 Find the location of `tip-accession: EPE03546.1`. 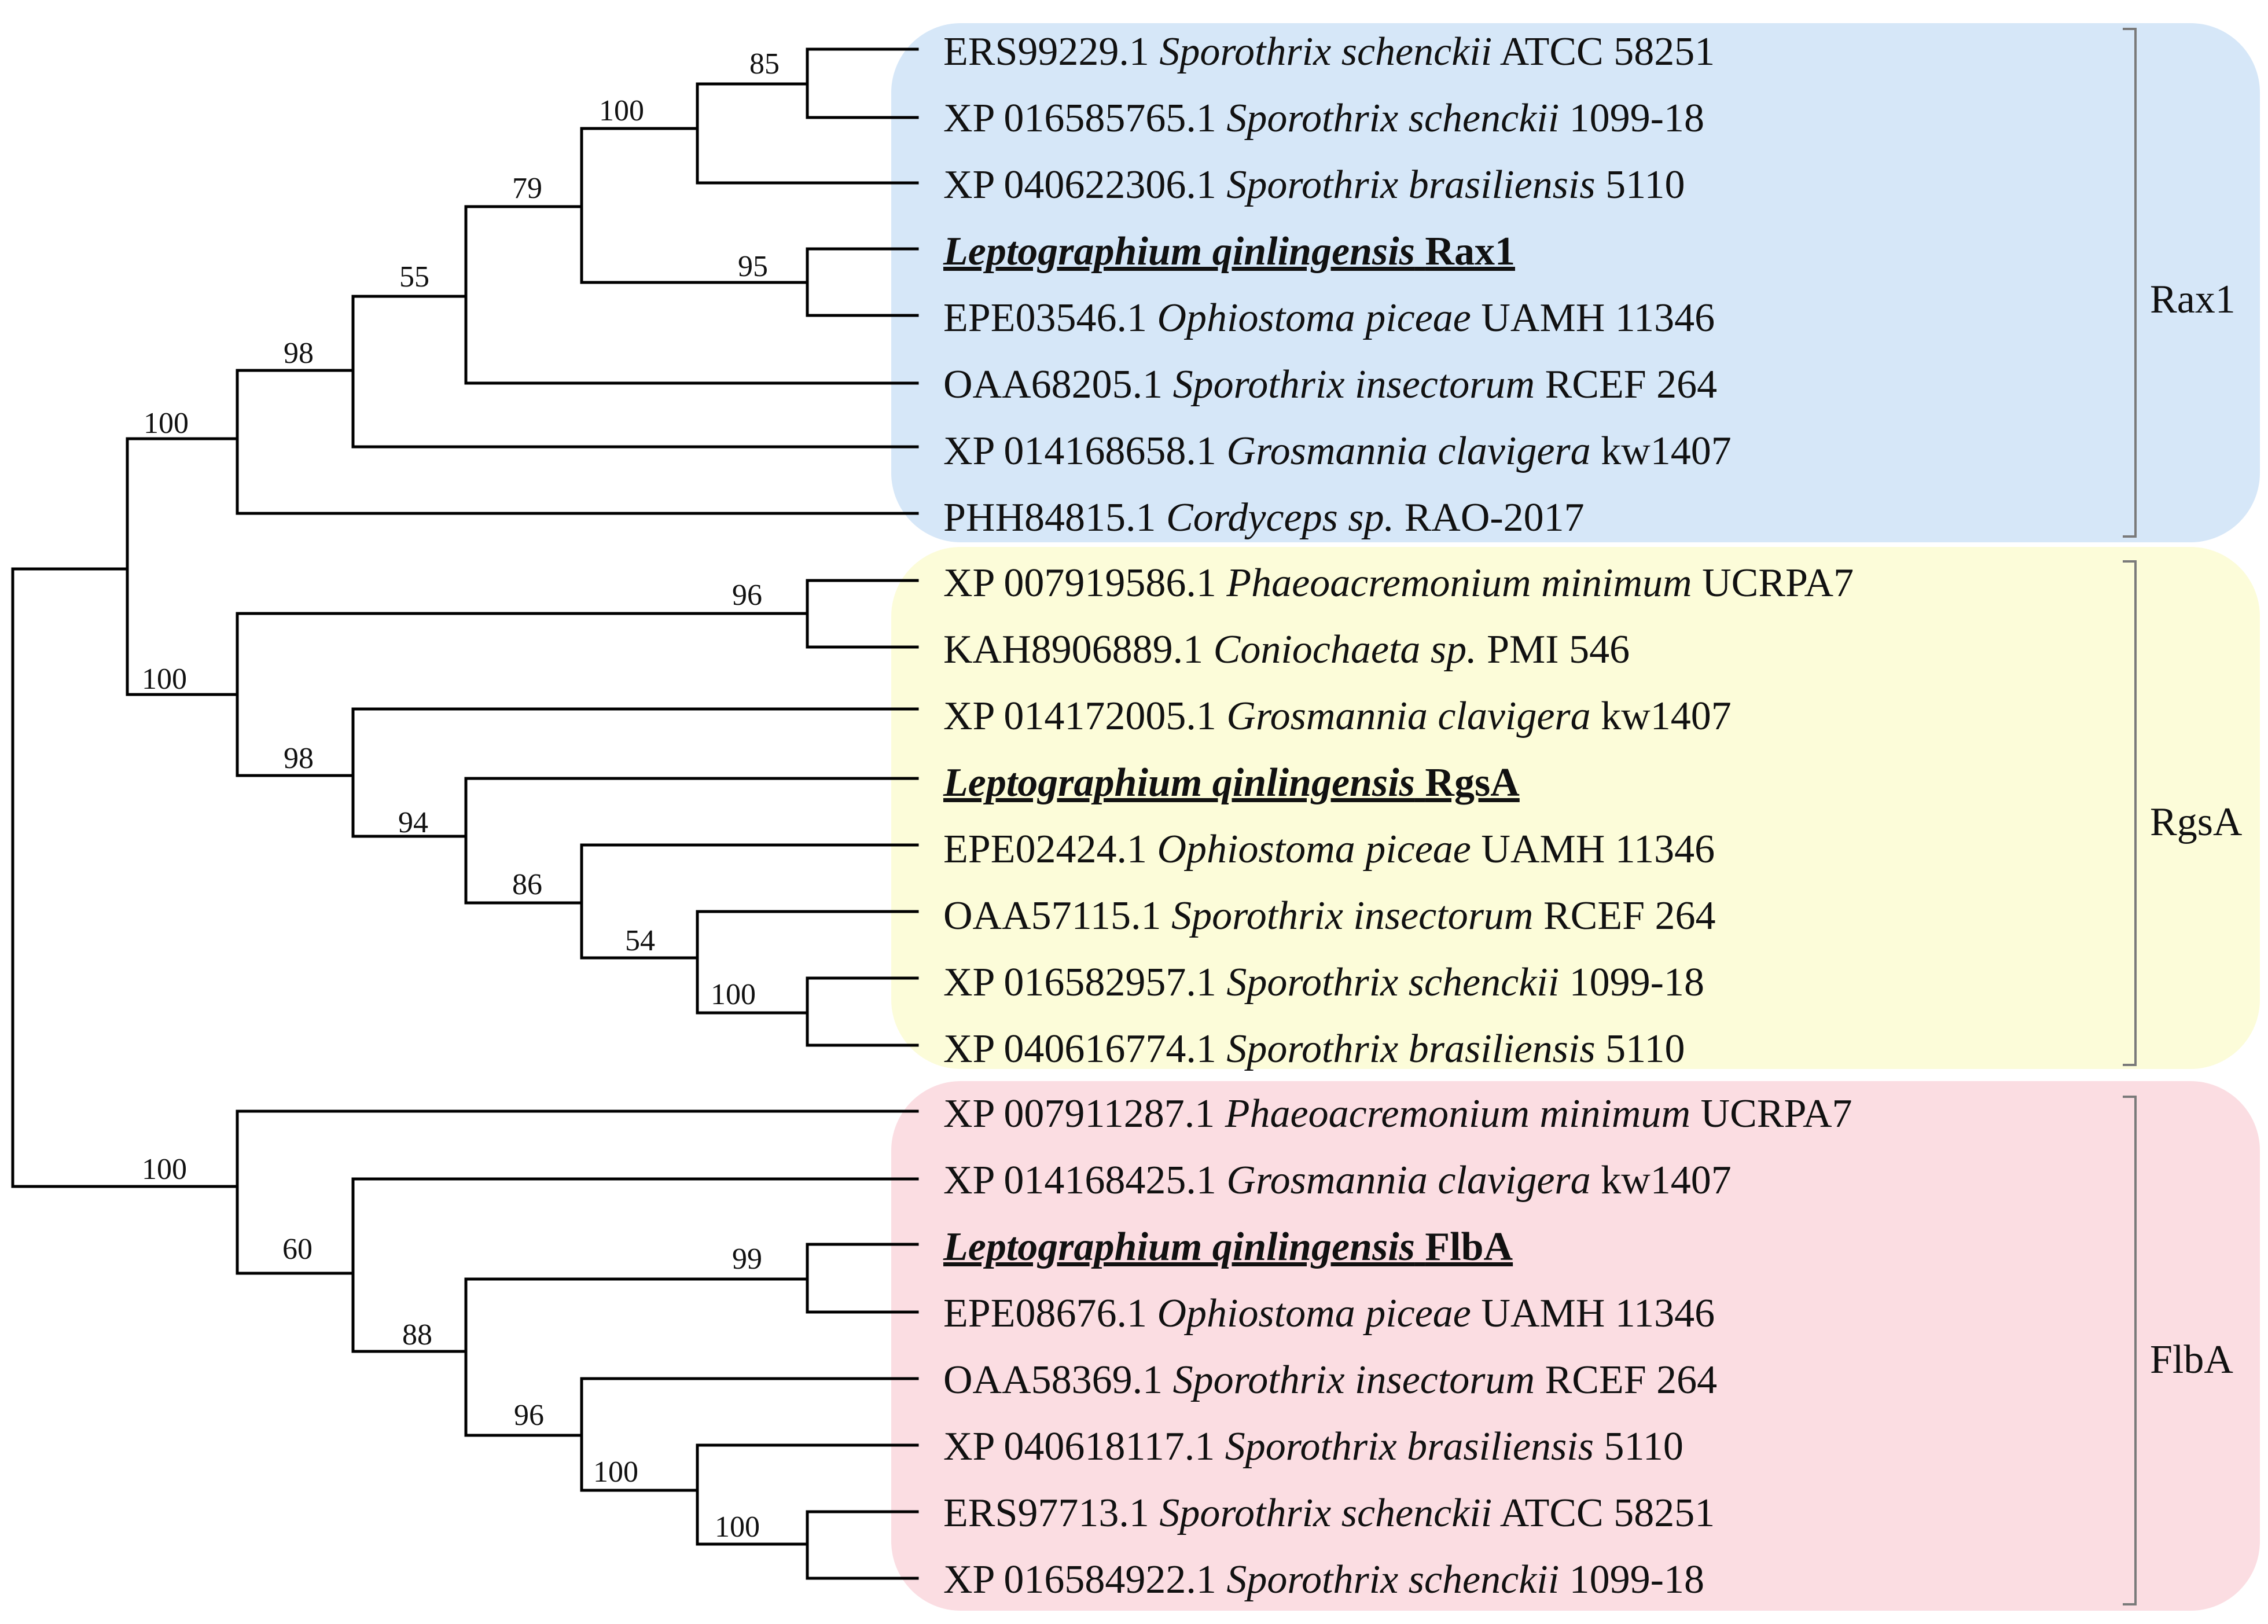

tip-accession: EPE03546.1 is located at coordinates (1045, 318).